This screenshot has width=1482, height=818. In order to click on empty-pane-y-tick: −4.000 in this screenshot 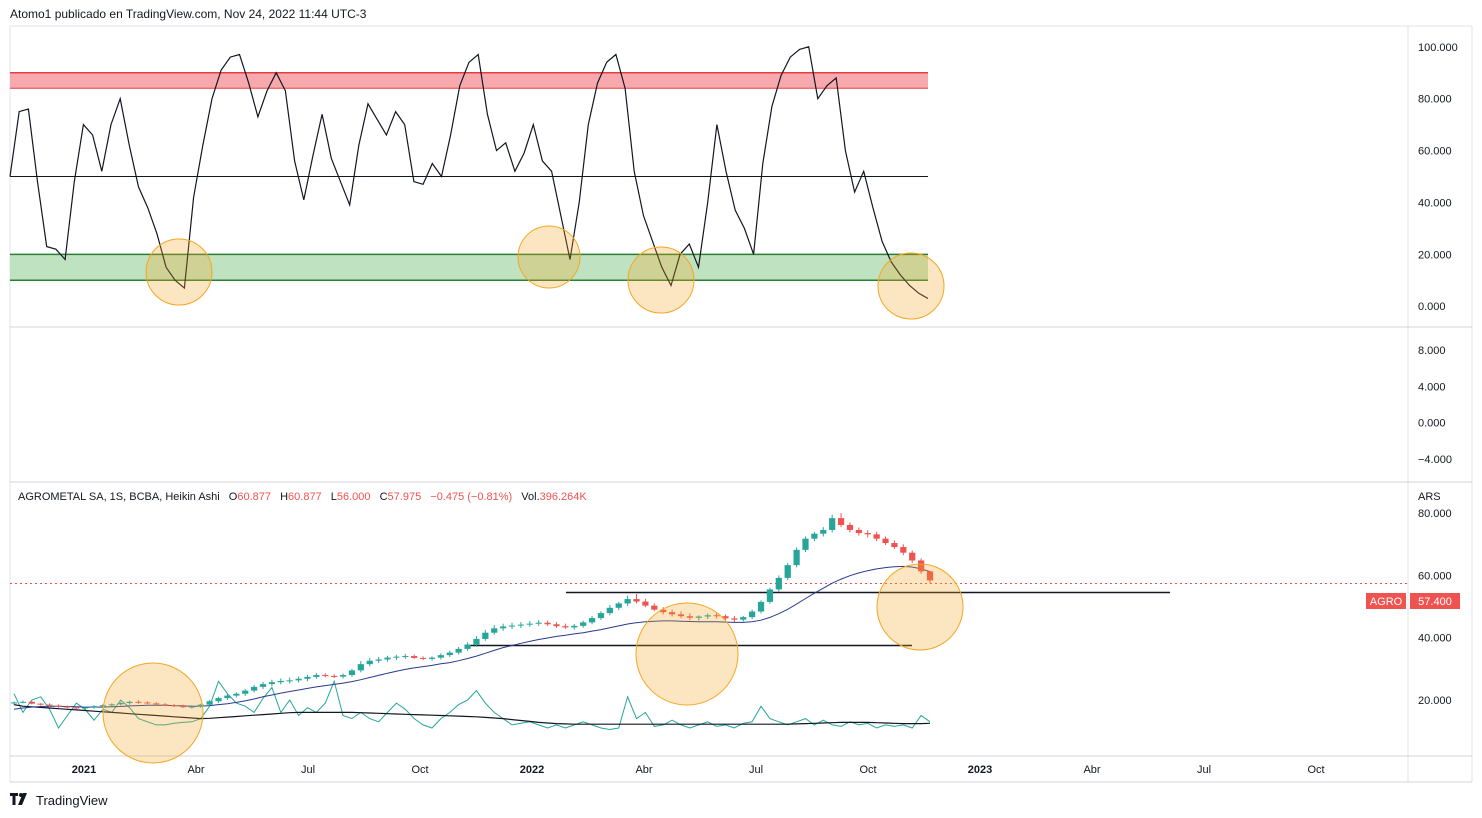, I will do `click(1435, 460)`.